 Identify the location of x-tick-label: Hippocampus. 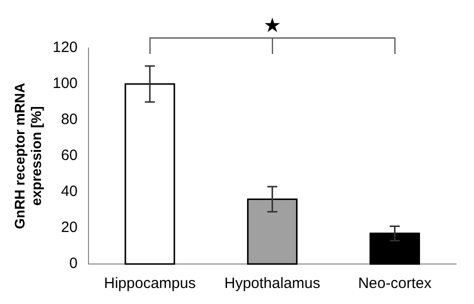
(150, 283).